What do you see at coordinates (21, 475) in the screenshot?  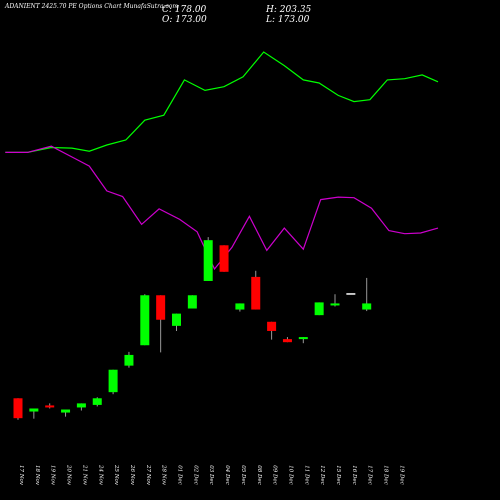 I see `x-tick-label: 17 Nov` at bounding box center [21, 475].